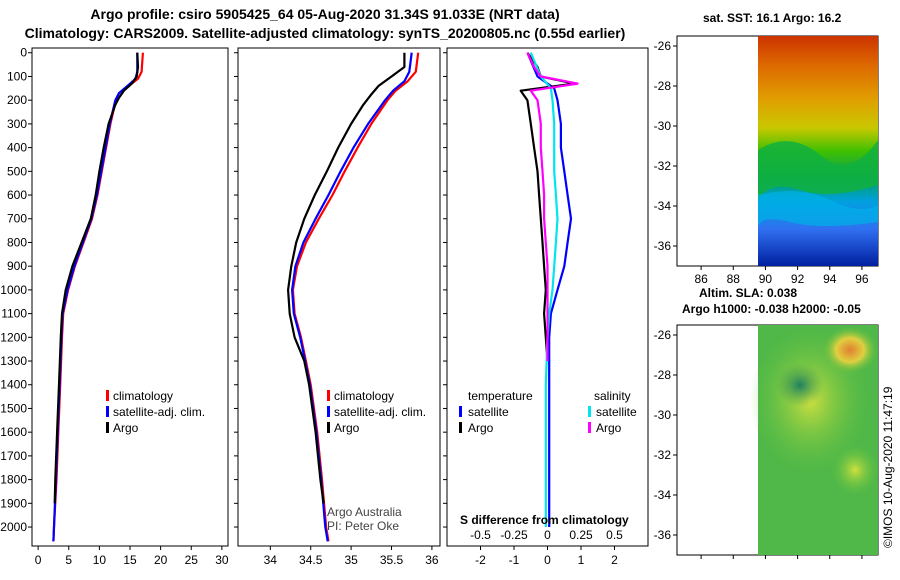 This screenshot has width=900, height=580. Describe the element at coordinates (17, 100) in the screenshot. I see `ytick-label: 200` at that location.